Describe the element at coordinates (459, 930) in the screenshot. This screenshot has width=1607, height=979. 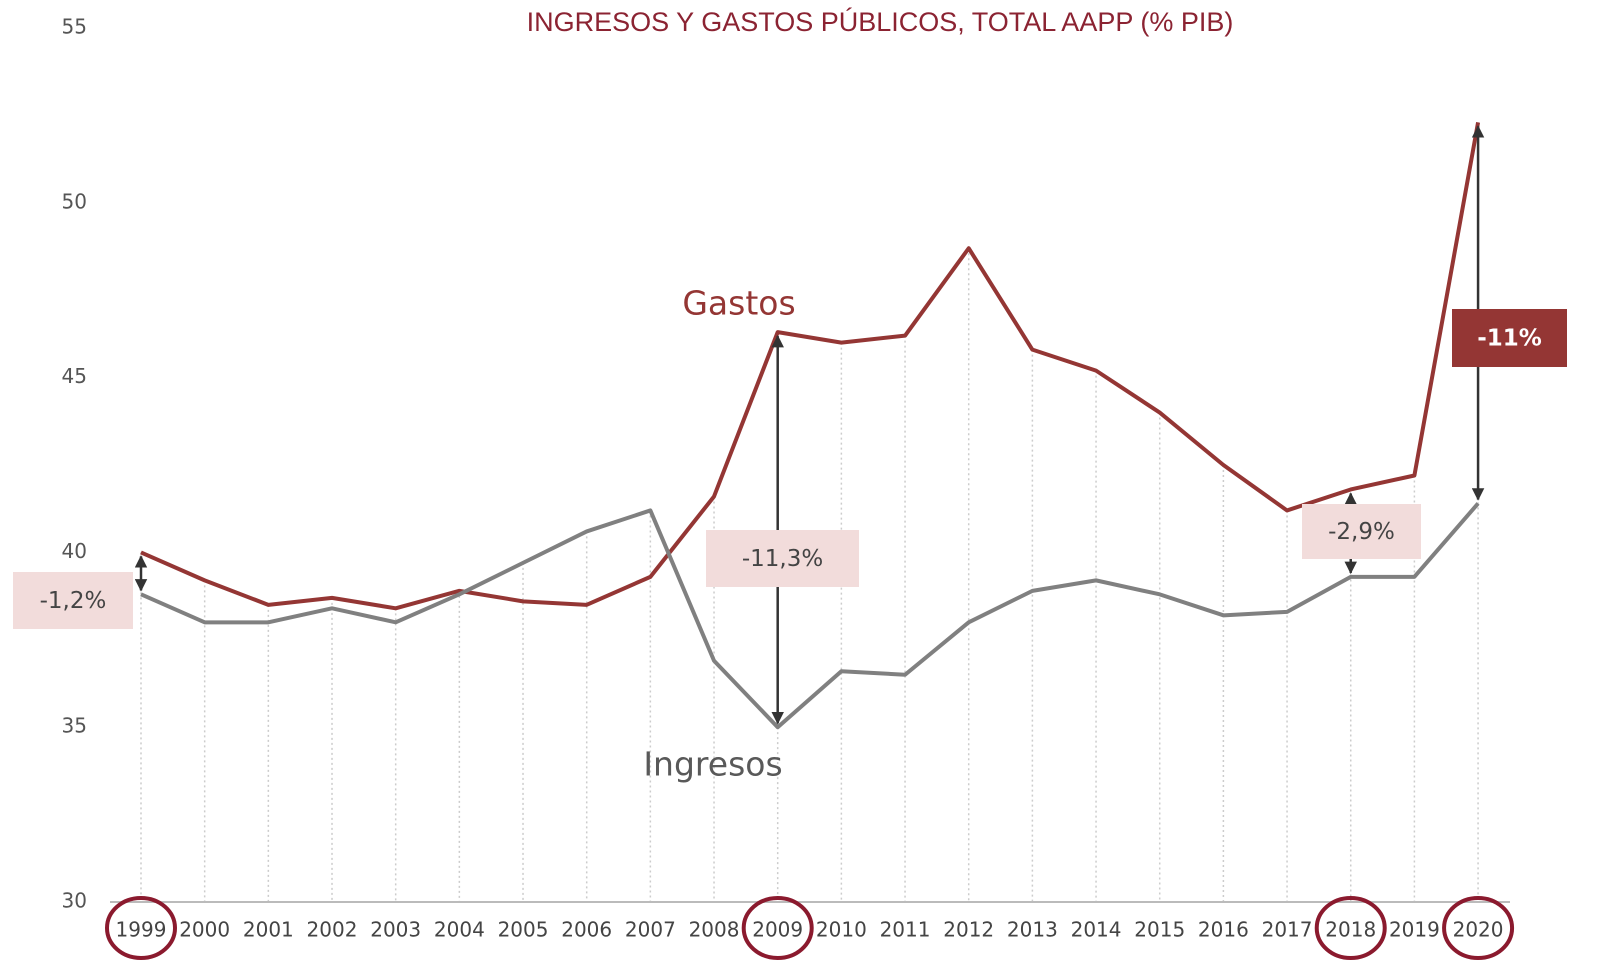
I see `x-tick-label: 2004` at that location.